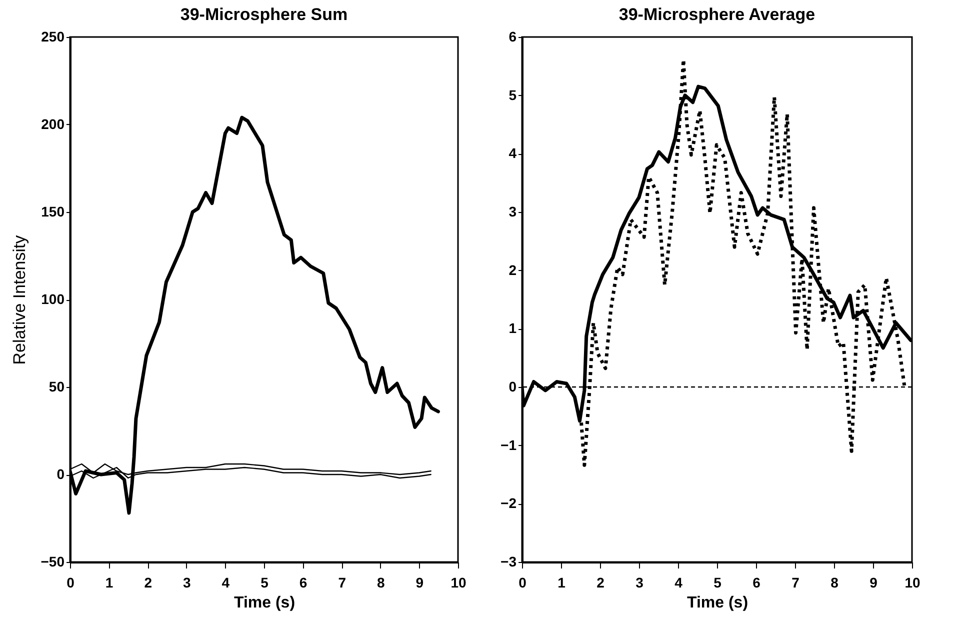 The image size is (961, 639). Describe the element at coordinates (53, 212) in the screenshot. I see `y-tick-label: 150` at that location.